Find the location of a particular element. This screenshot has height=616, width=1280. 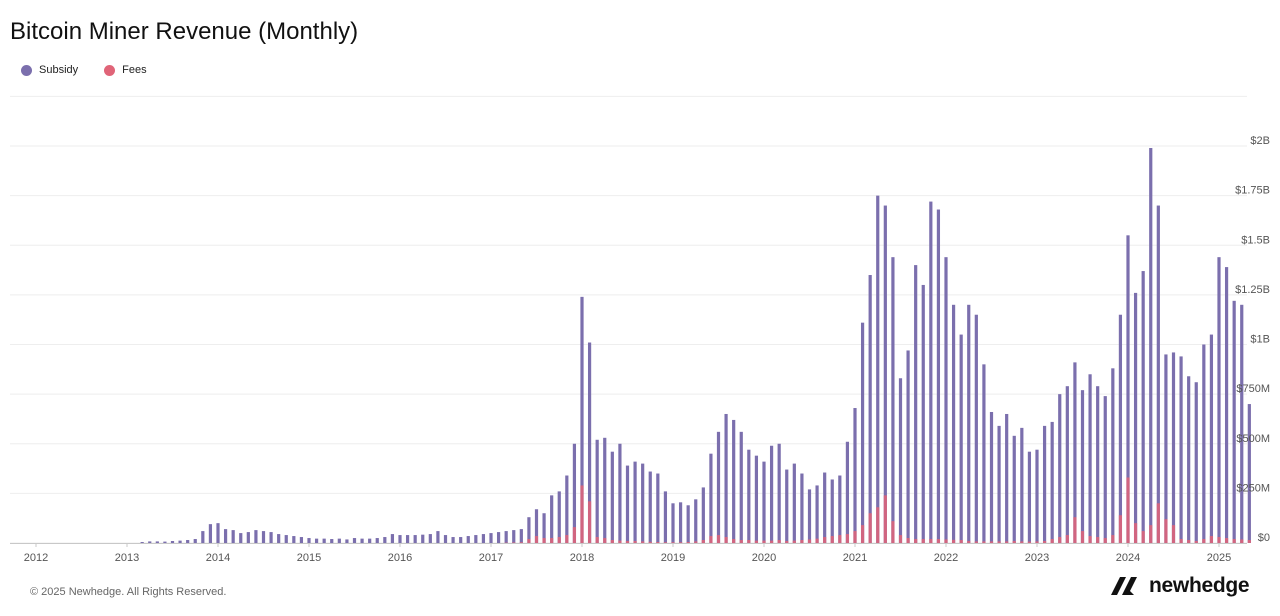

legend-item-fees: Fees is located at coordinates (125, 70).